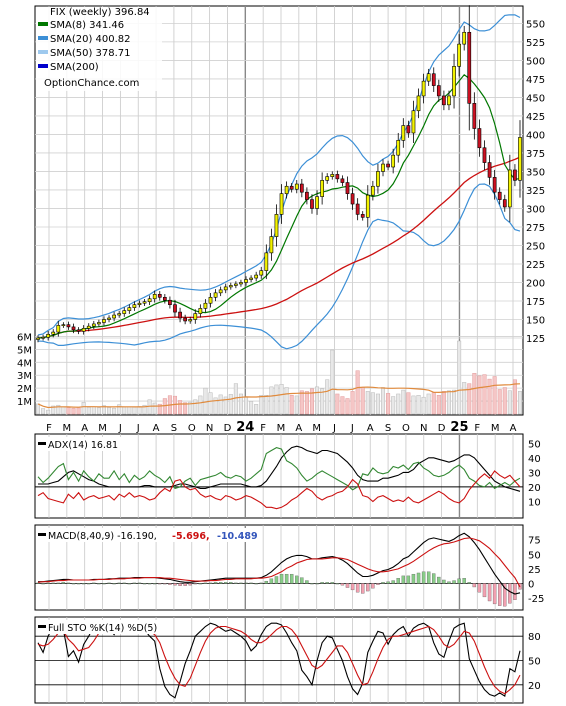 Image resolution: width=566 pixels, height=706 pixels. I want to click on x-tick-label: O, so click(406, 428).